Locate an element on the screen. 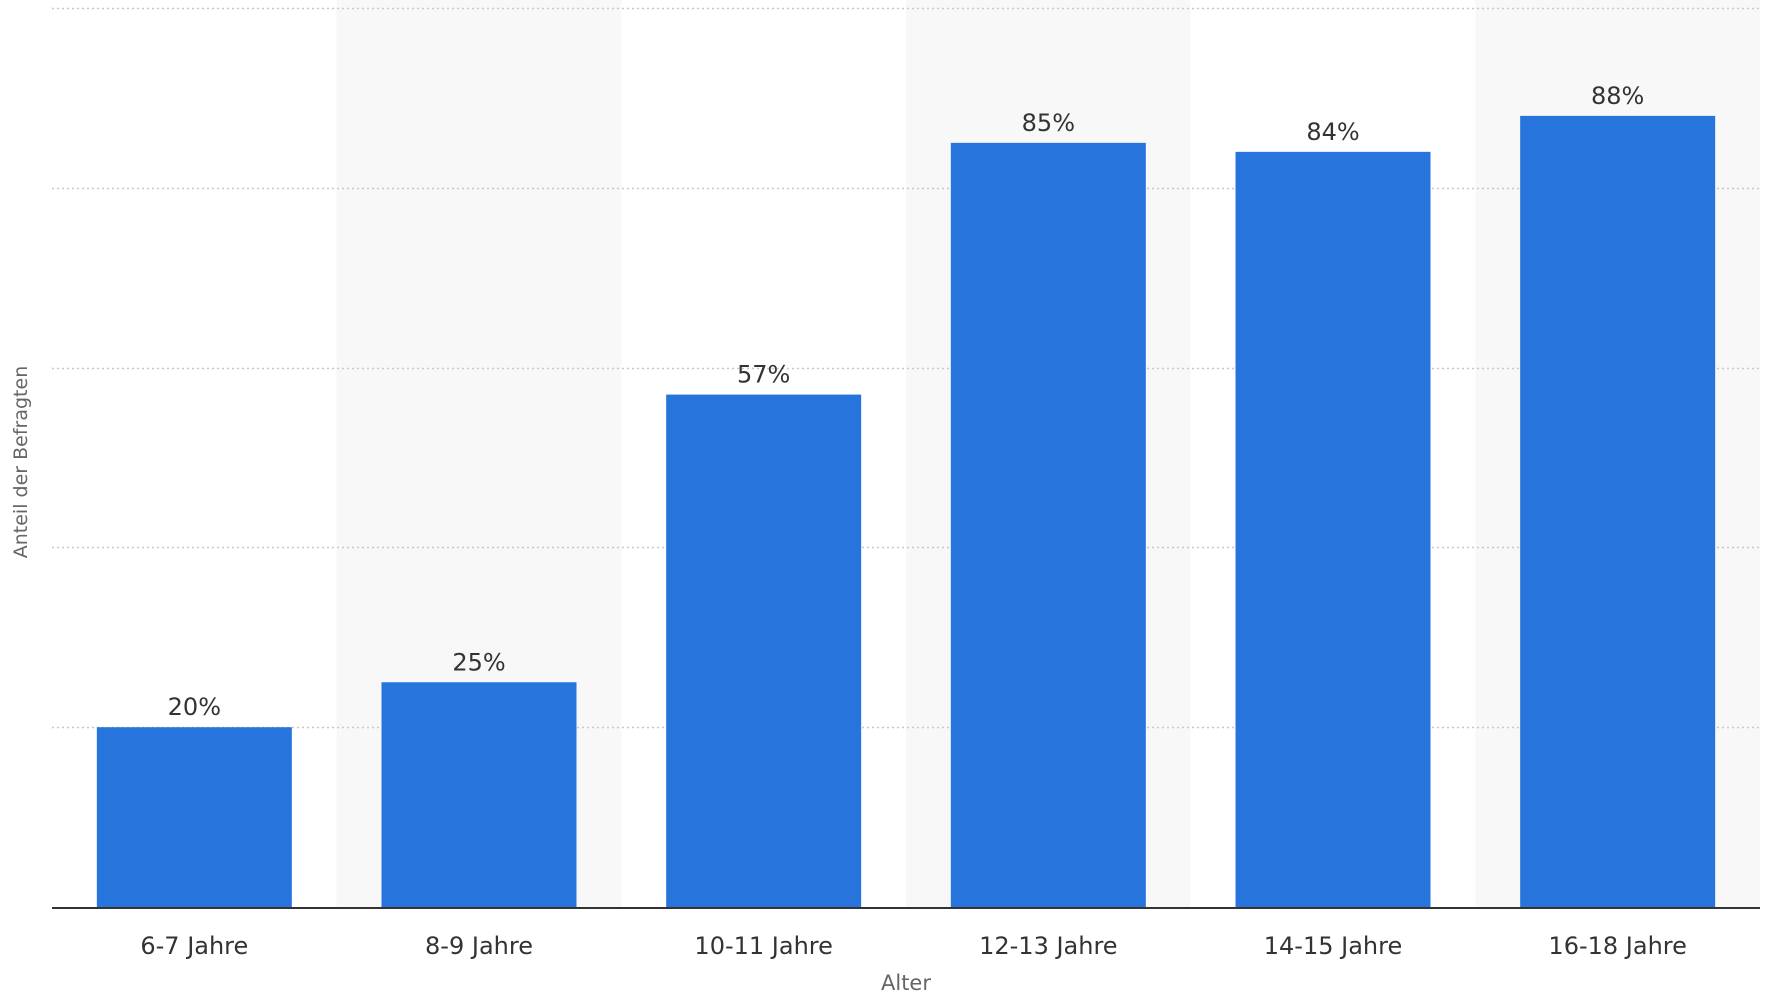 The image size is (1766, 1001). x-tick-label: 12-13 Jahre is located at coordinates (1048, 946).